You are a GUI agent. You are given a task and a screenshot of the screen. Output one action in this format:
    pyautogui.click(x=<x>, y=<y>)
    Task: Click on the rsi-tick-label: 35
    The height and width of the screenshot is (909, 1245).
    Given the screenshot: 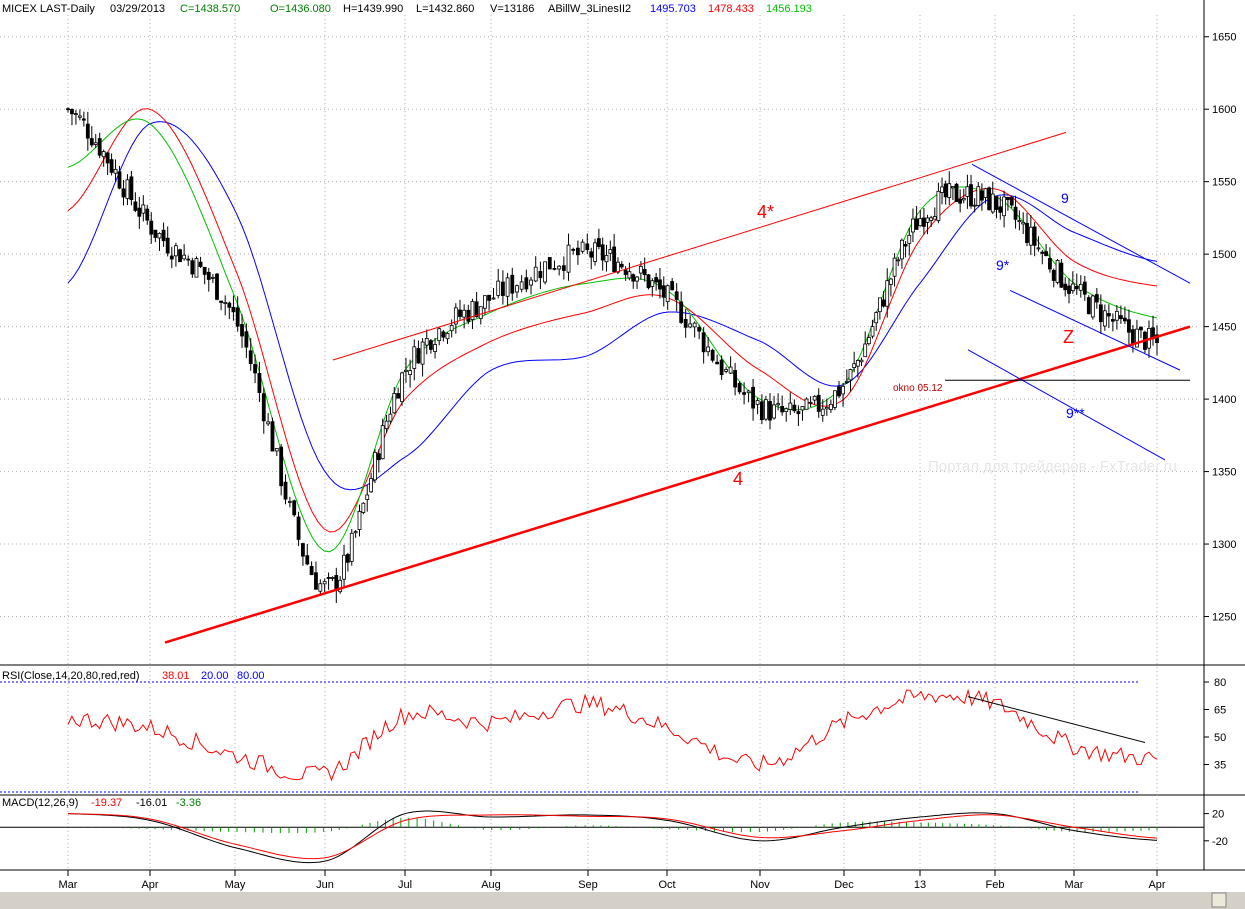 What is the action you would take?
    pyautogui.click(x=1220, y=766)
    